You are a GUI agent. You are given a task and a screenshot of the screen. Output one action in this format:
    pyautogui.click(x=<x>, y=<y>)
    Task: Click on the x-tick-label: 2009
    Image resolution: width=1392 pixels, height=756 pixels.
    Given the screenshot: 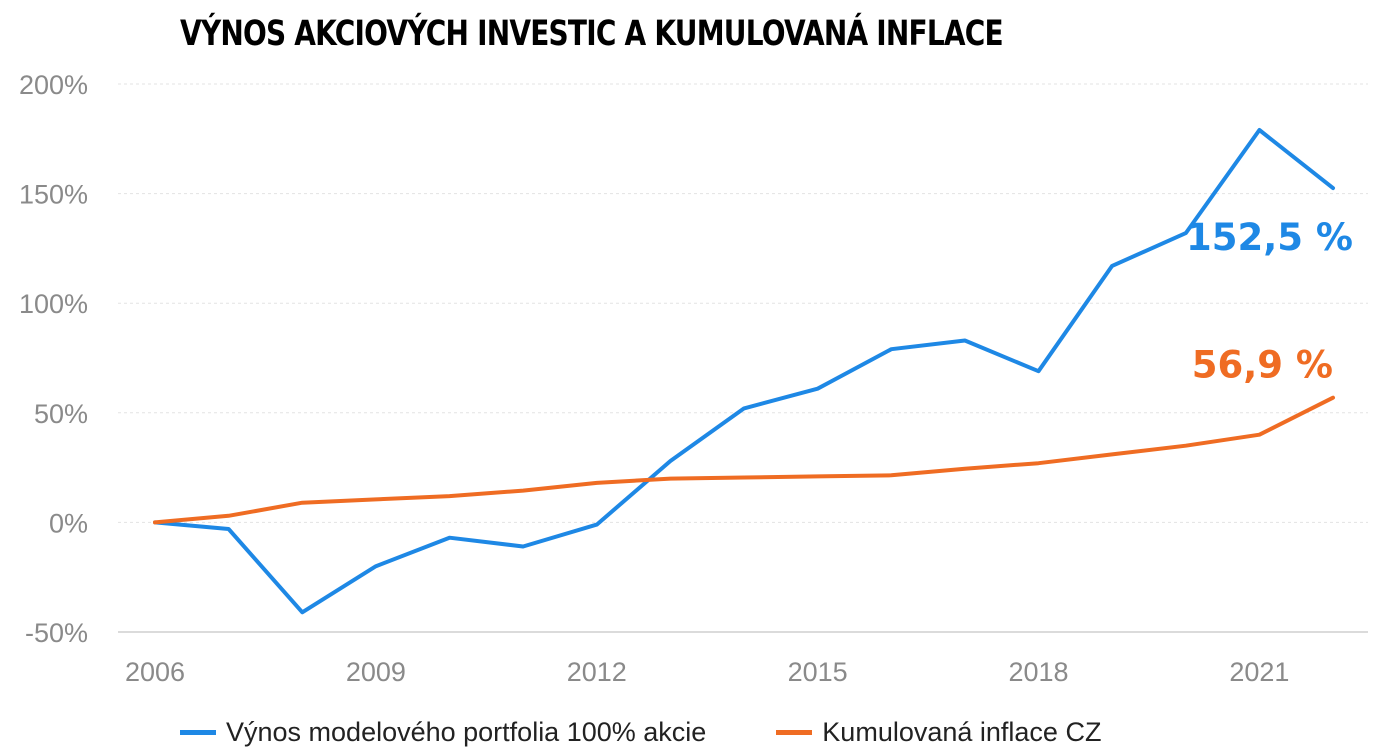 What is the action you would take?
    pyautogui.click(x=376, y=672)
    